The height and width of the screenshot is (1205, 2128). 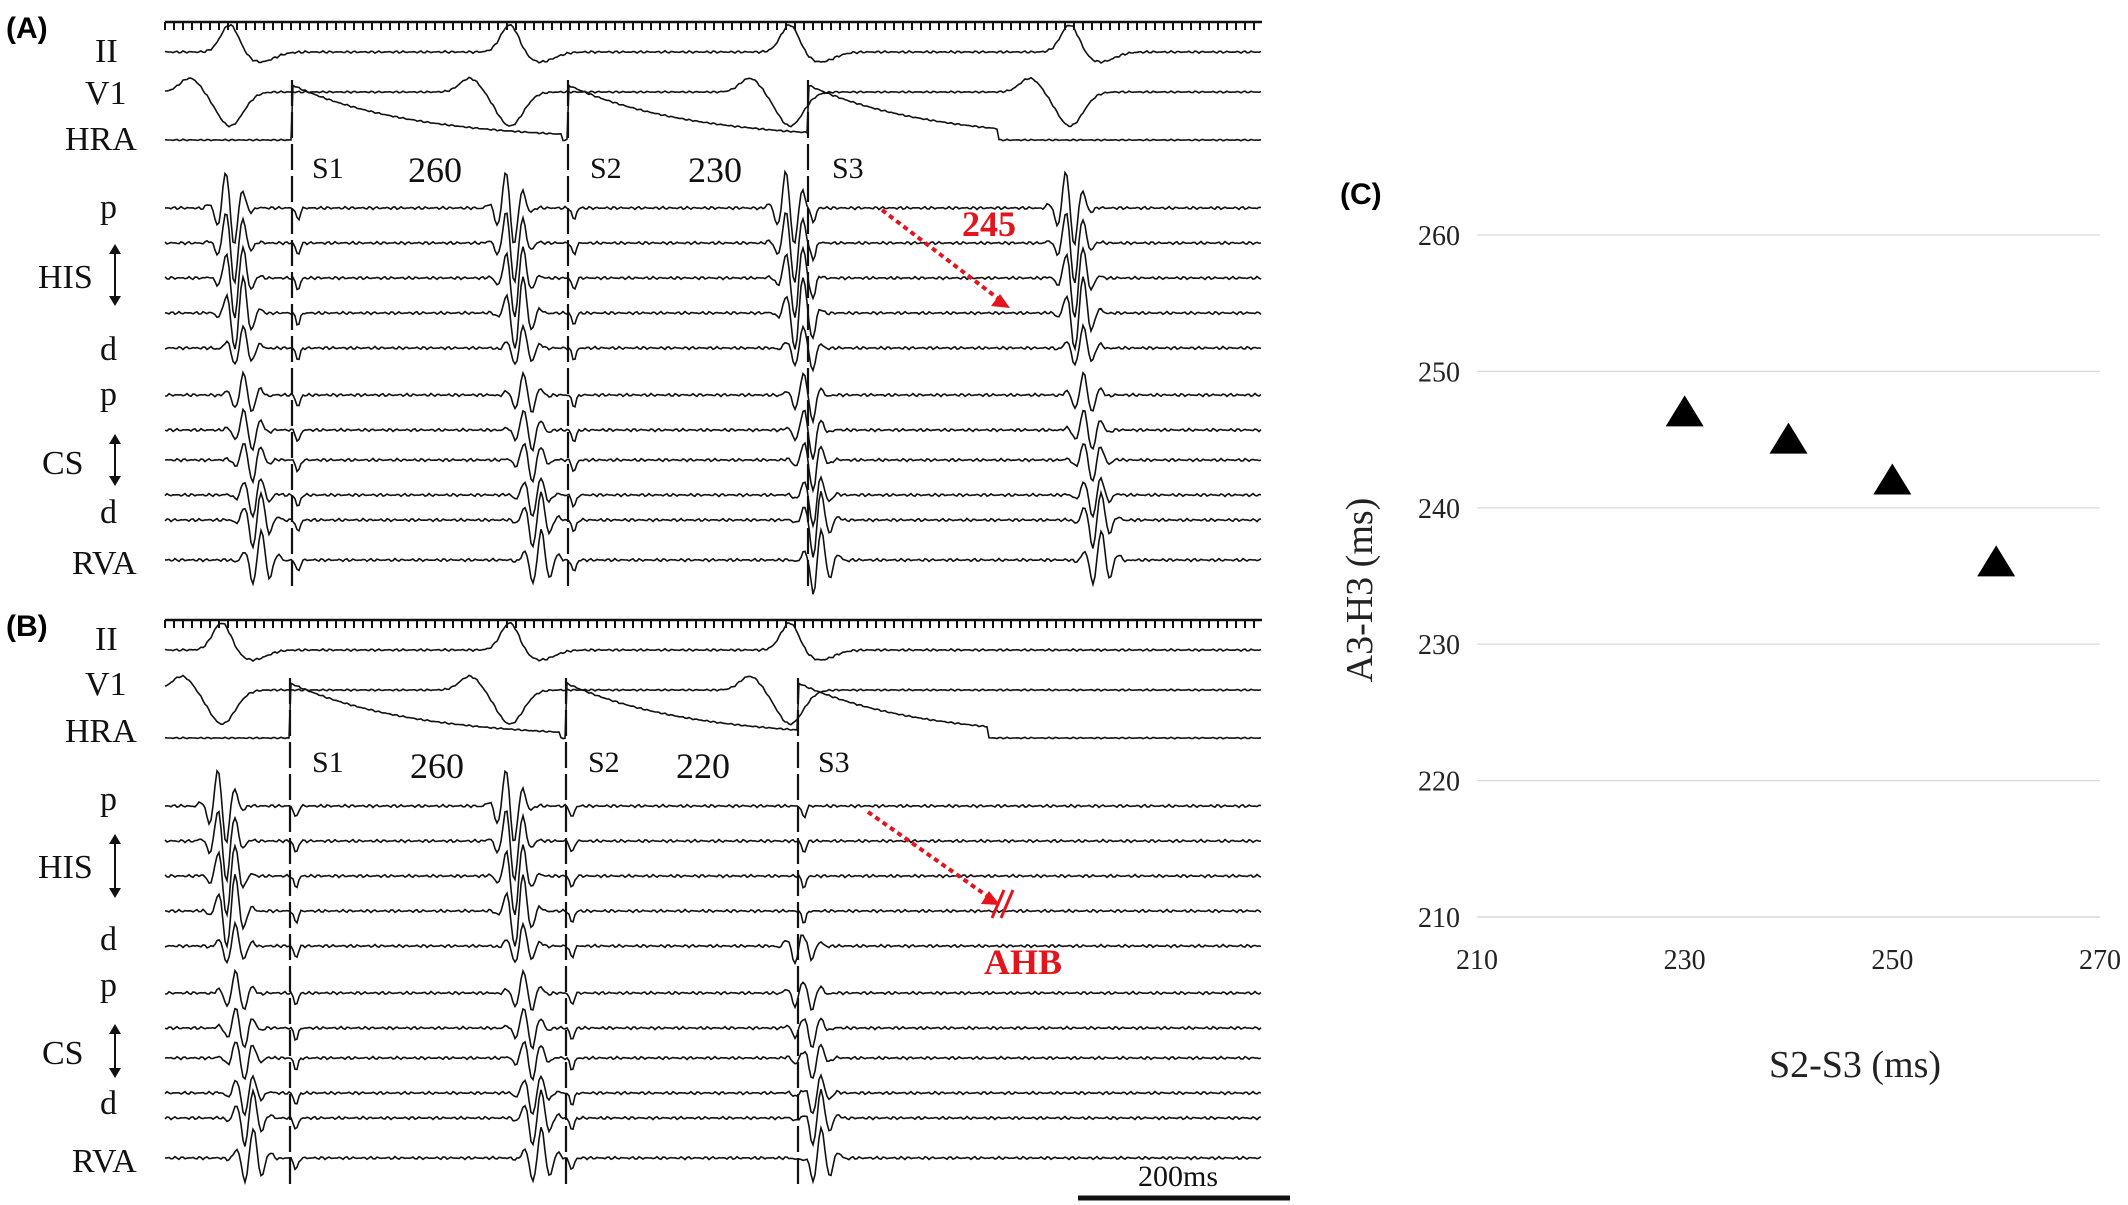 What do you see at coordinates (1439, 509) in the screenshot?
I see `y-tick-label: 240` at bounding box center [1439, 509].